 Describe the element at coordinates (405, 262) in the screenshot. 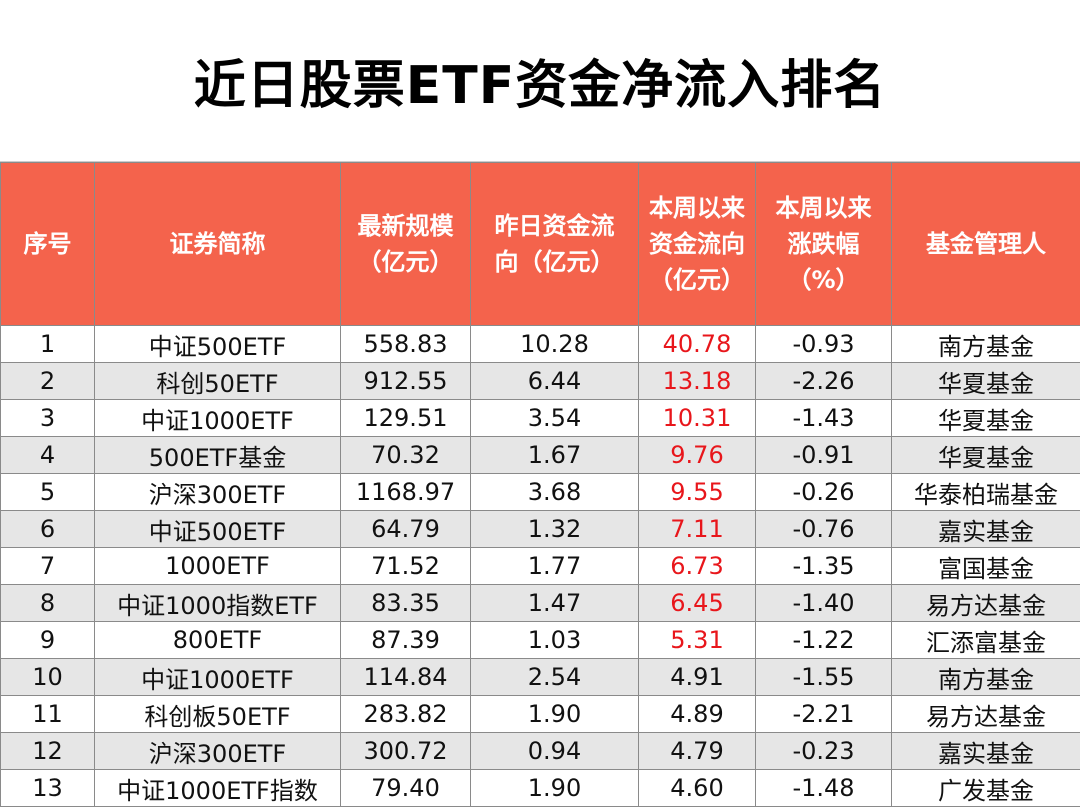

I see `header-scale-line-2: （亿元）` at that location.